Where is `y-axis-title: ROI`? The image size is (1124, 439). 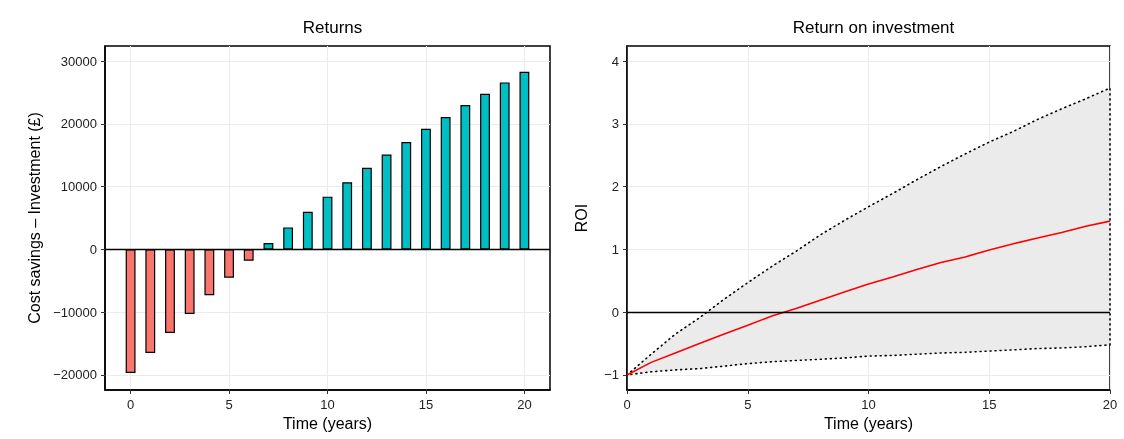 y-axis-title: ROI is located at coordinates (581, 218).